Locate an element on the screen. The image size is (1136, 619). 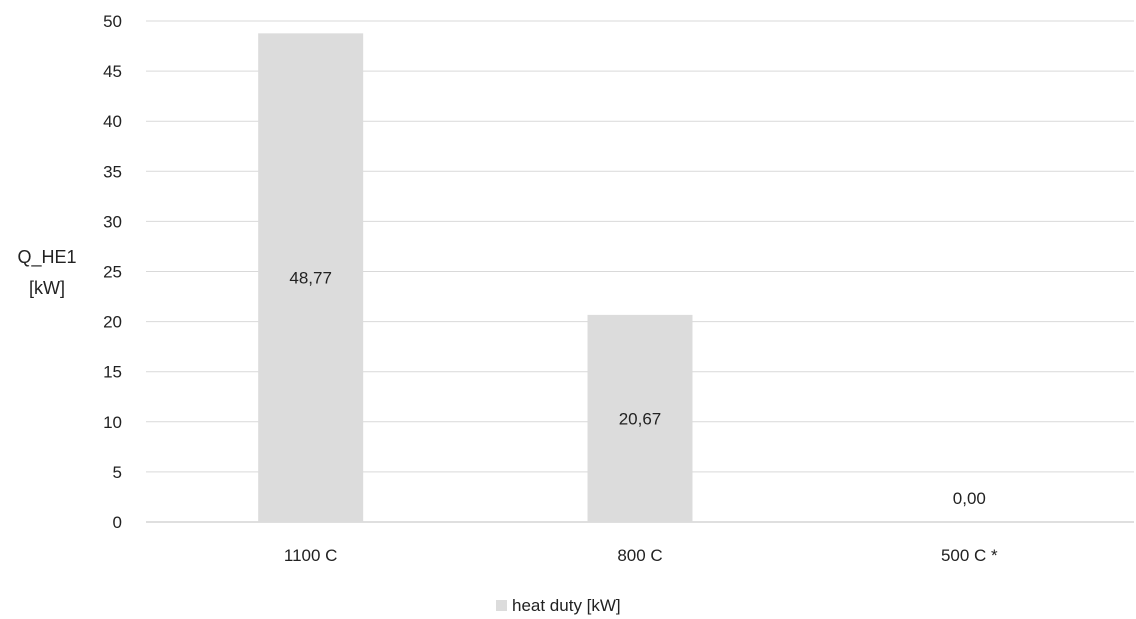
y-tick-label: 25 is located at coordinates (112, 272).